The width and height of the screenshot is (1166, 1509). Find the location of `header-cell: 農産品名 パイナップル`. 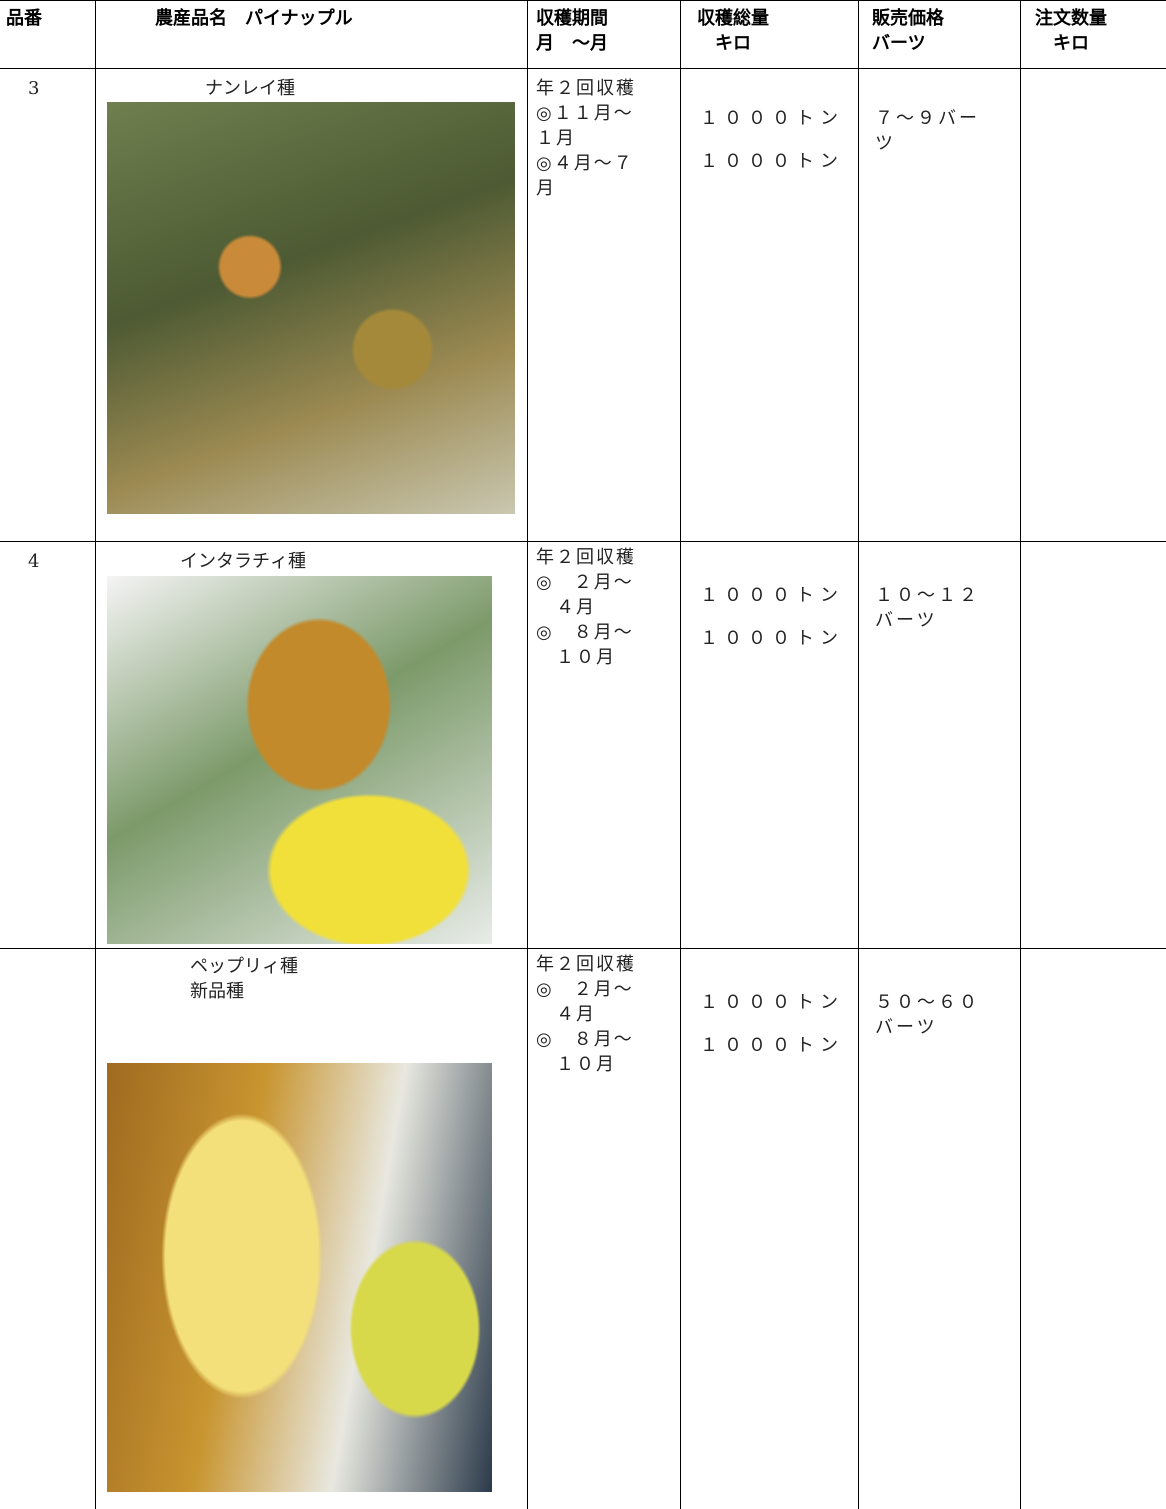

header-cell: 農産品名 パイナップル is located at coordinates (254, 18).